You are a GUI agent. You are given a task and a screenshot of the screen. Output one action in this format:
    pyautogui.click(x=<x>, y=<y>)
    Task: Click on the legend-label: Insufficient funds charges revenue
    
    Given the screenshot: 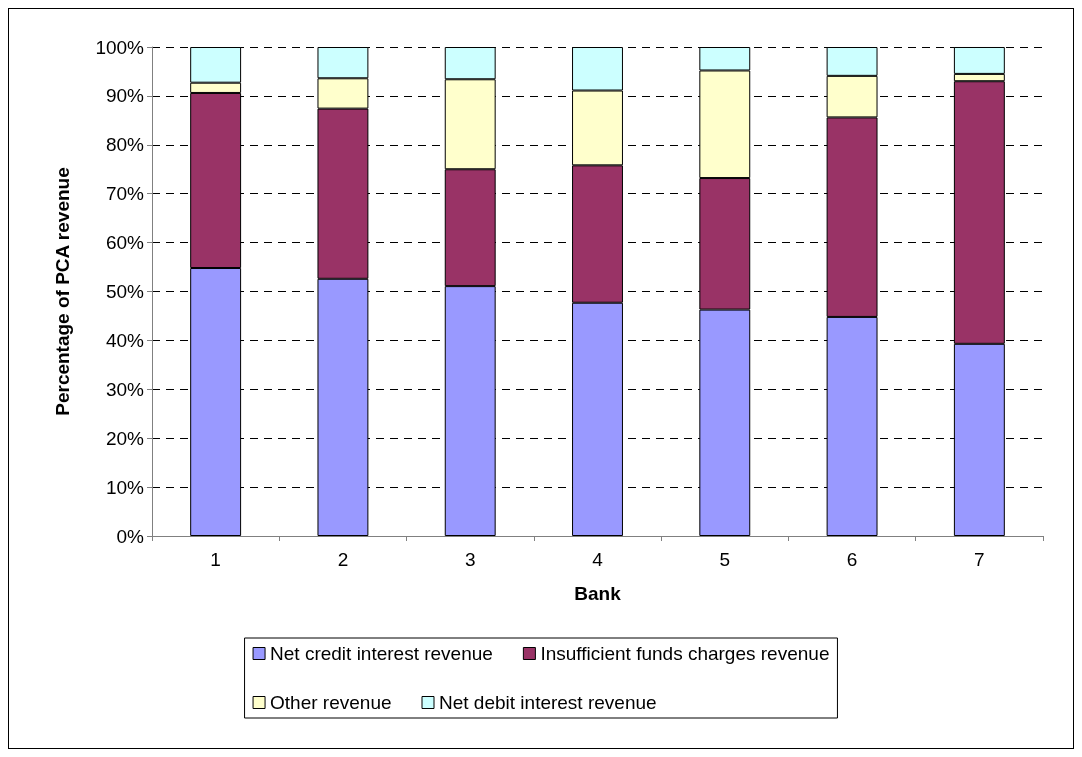 What is the action you would take?
    pyautogui.click(x=685, y=653)
    